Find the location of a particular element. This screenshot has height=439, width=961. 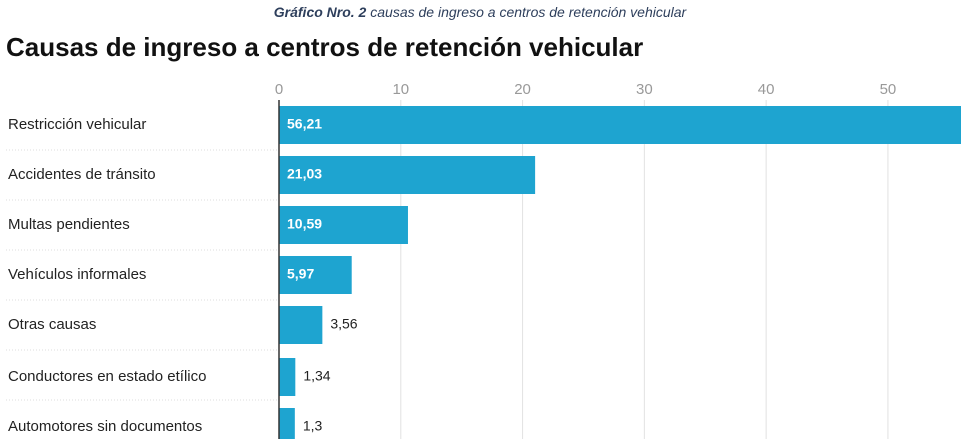

x-tick-label: 30 is located at coordinates (644, 89).